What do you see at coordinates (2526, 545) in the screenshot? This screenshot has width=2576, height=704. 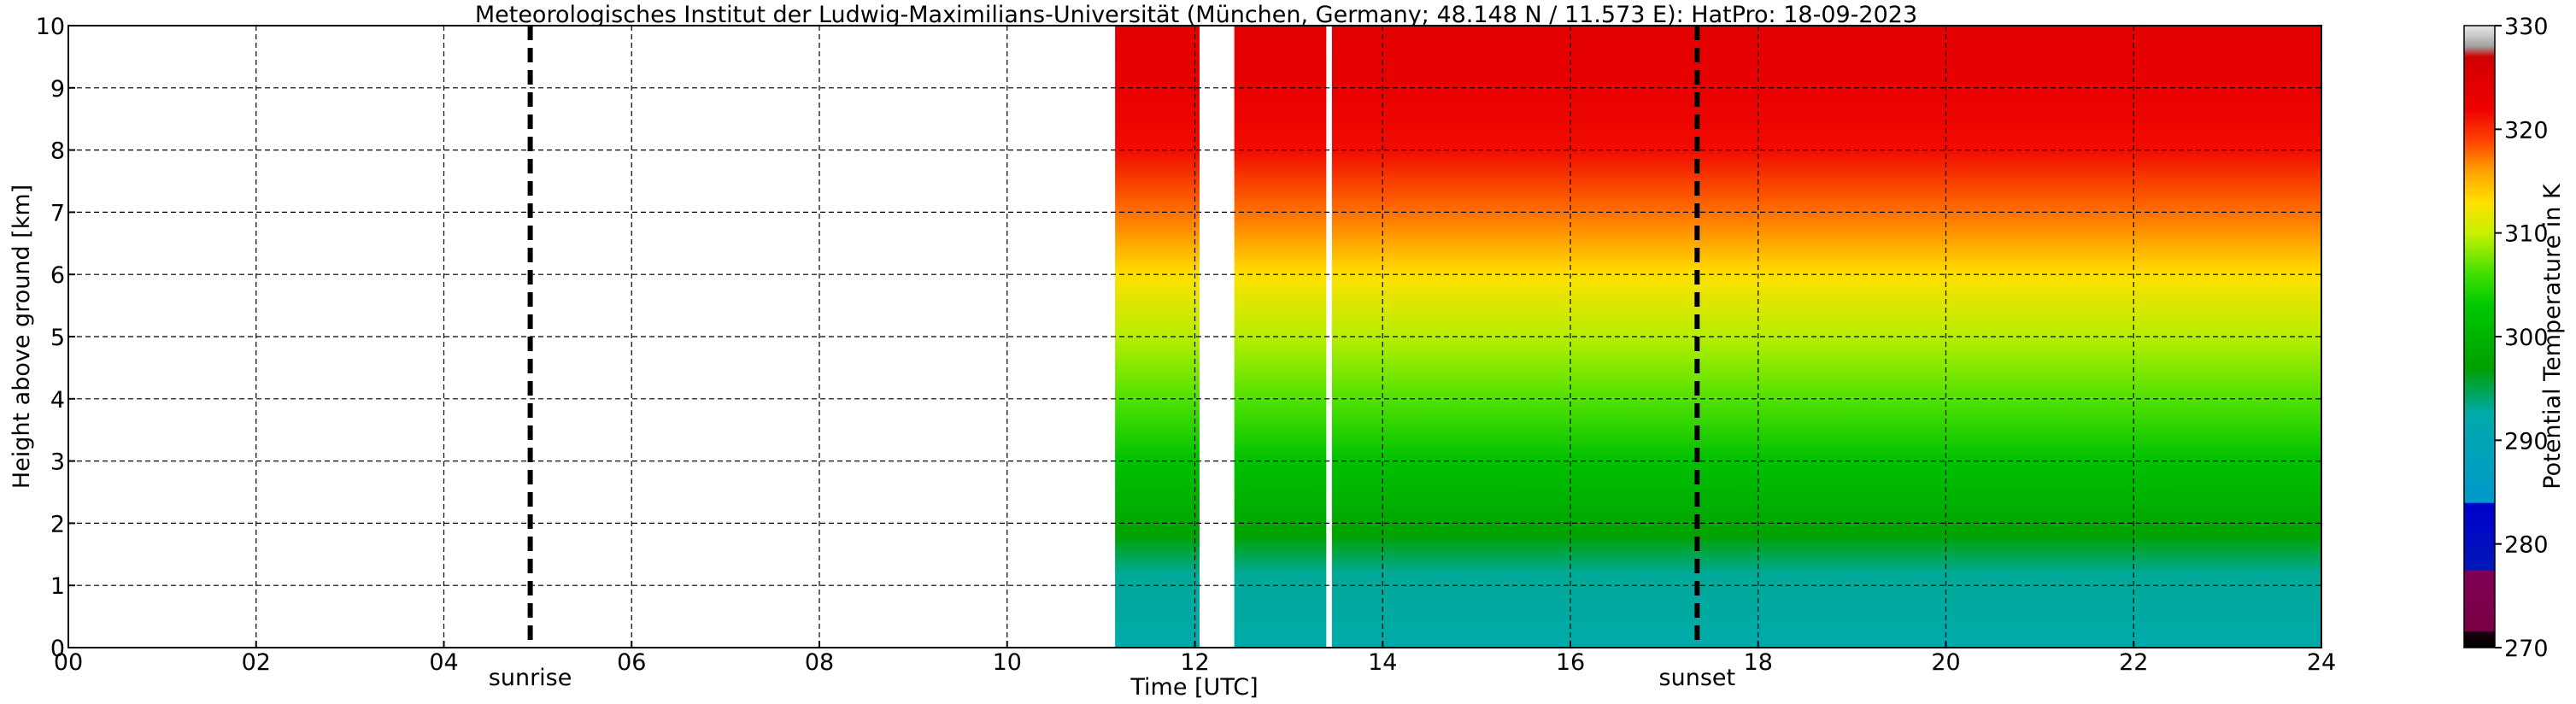 I see `colorbar-tick-label: 280` at bounding box center [2526, 545].